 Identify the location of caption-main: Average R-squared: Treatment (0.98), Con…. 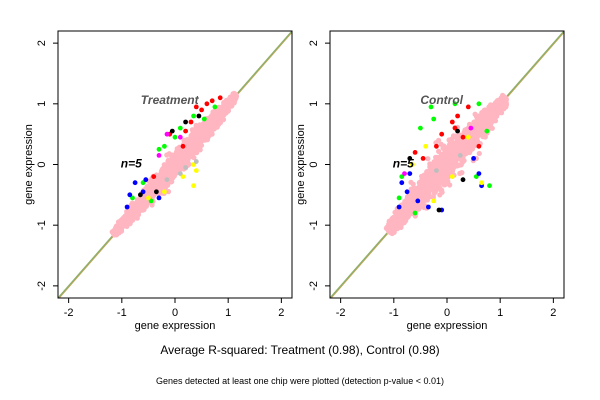
(300, 350).